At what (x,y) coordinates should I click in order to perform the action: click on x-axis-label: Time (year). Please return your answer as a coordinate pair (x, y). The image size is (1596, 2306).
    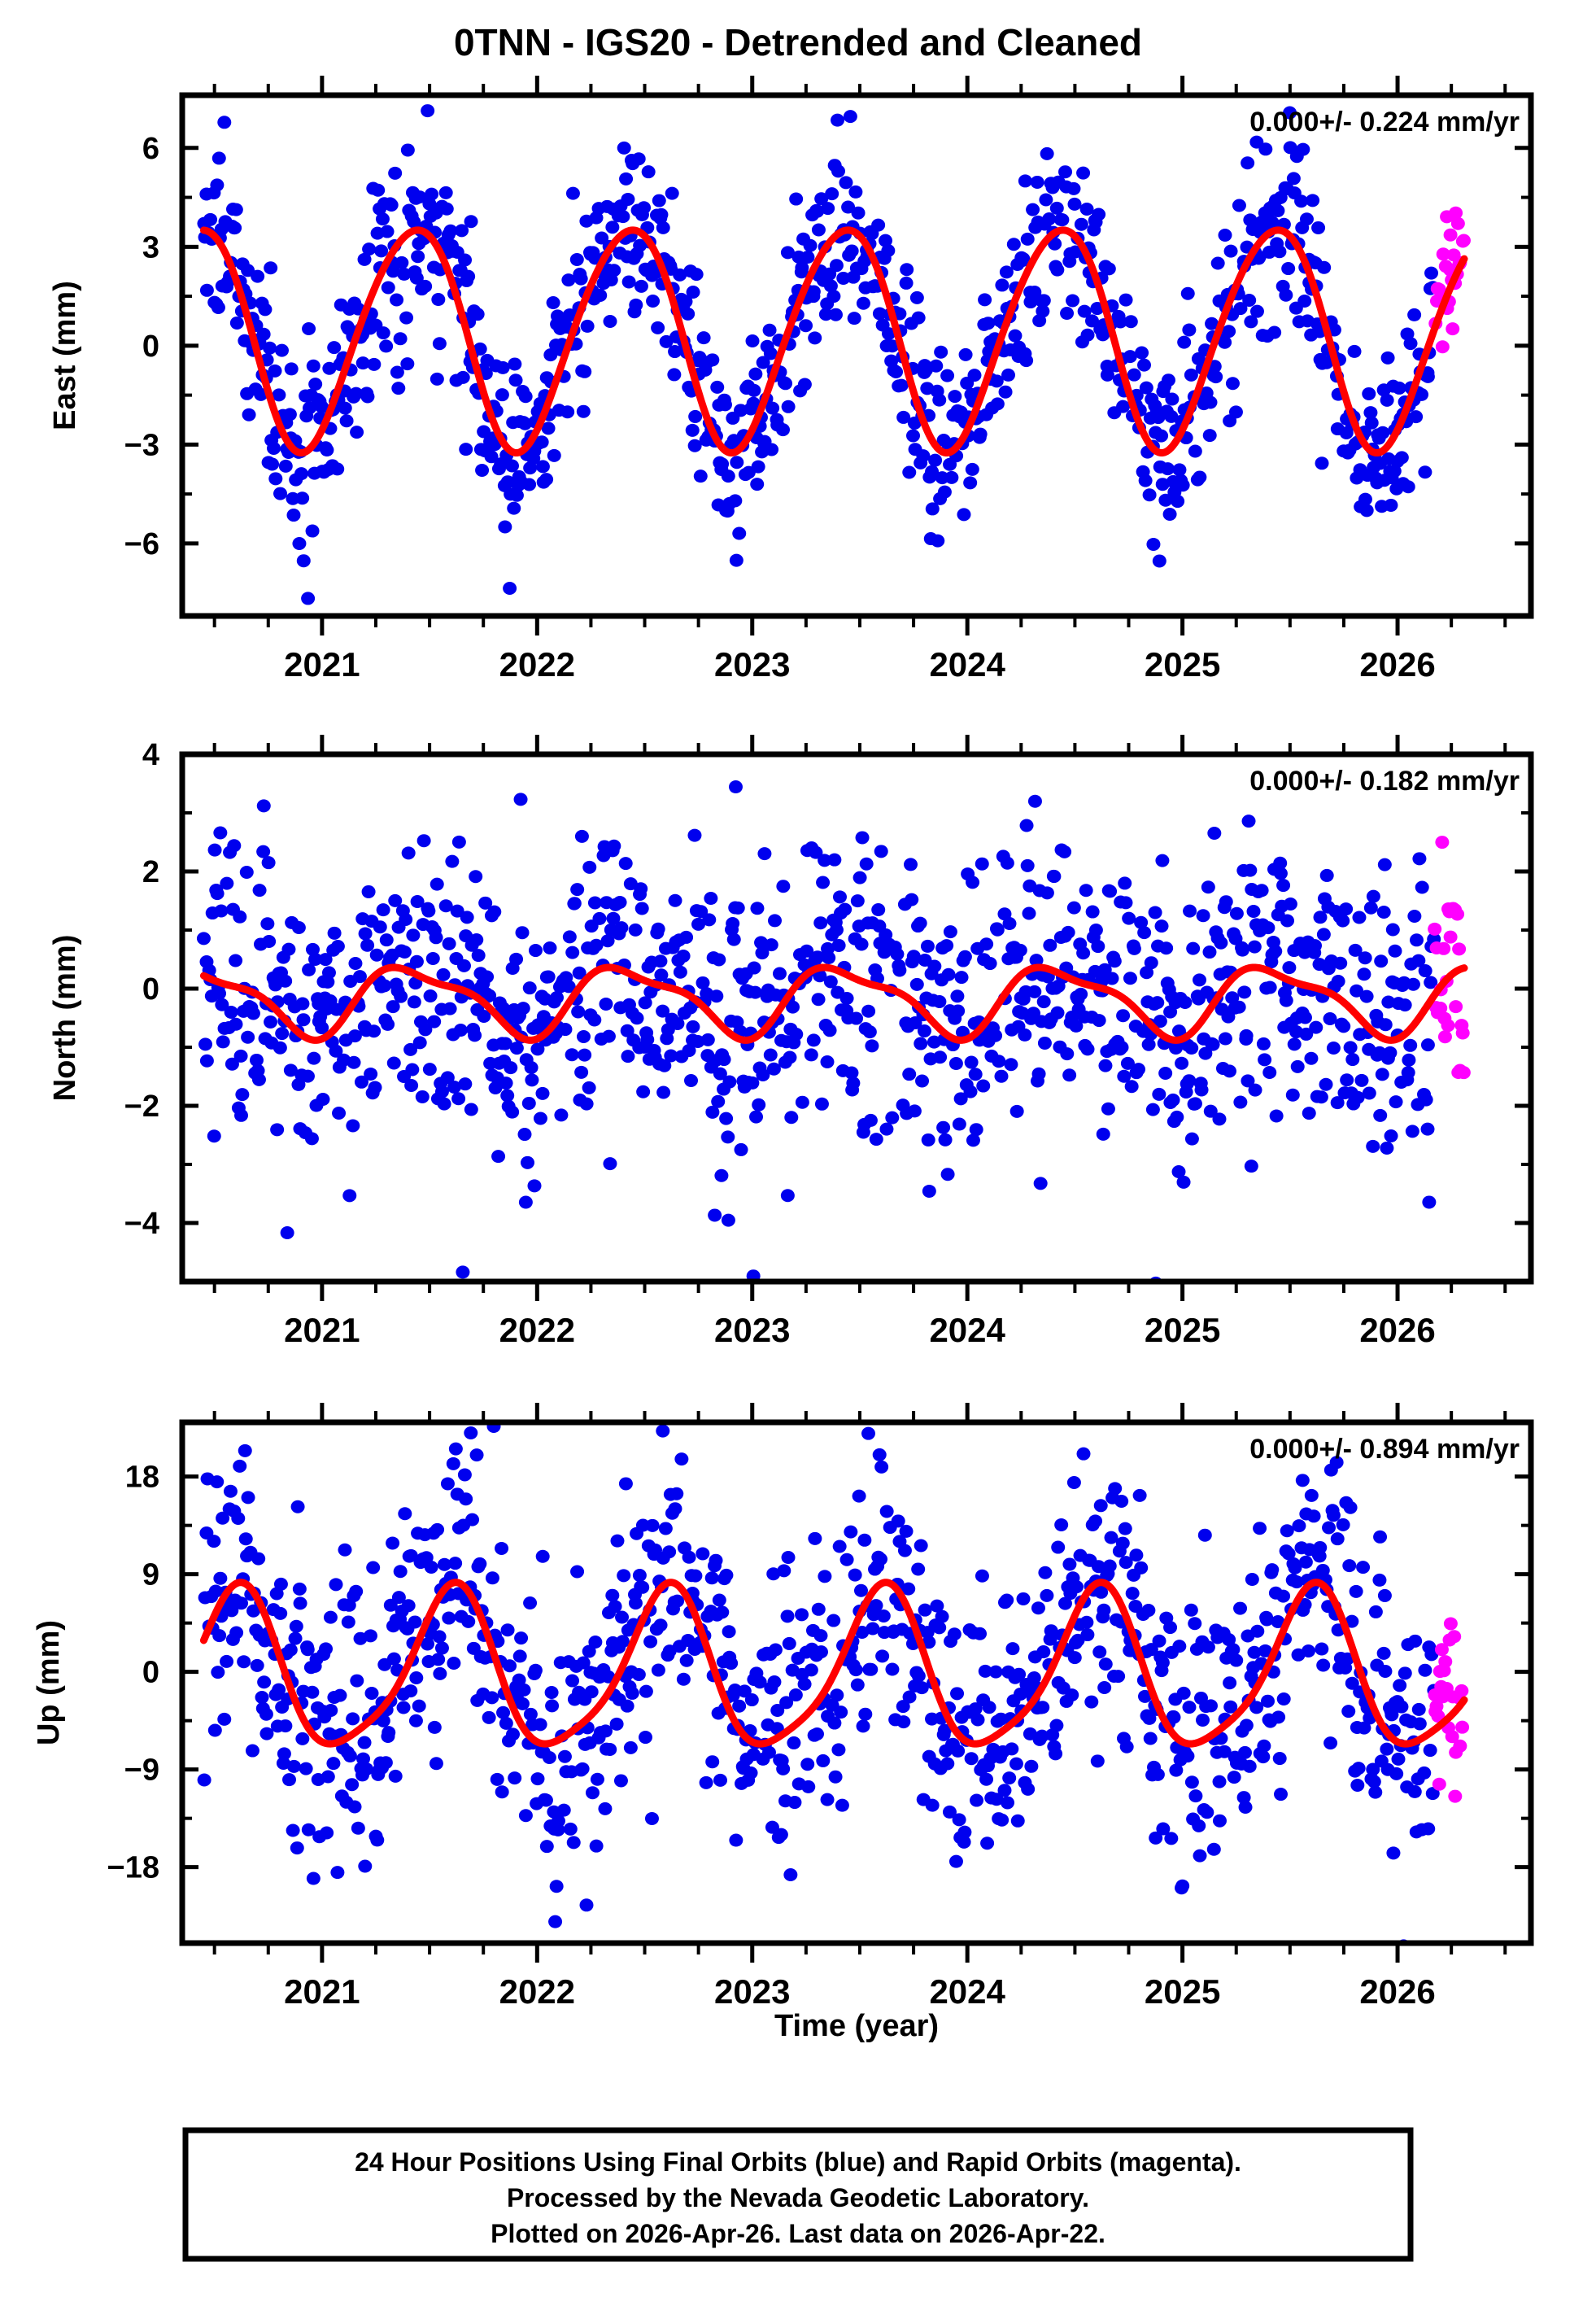
    Looking at the image, I should click on (856, 2026).